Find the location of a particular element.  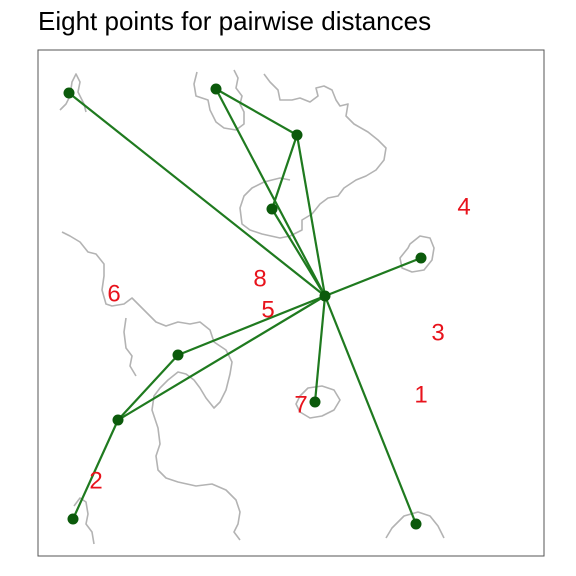

point-number-label: 5 is located at coordinates (267, 309).